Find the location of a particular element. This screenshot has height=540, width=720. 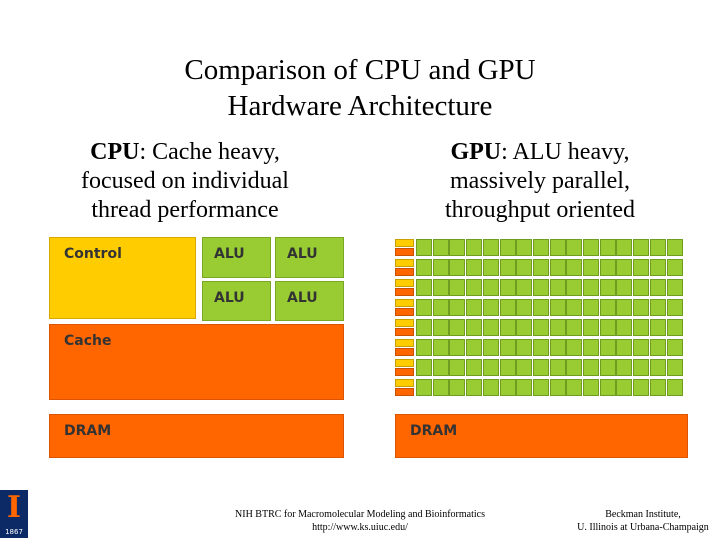

cpu-caption-bold: CPU is located at coordinates (115, 152).